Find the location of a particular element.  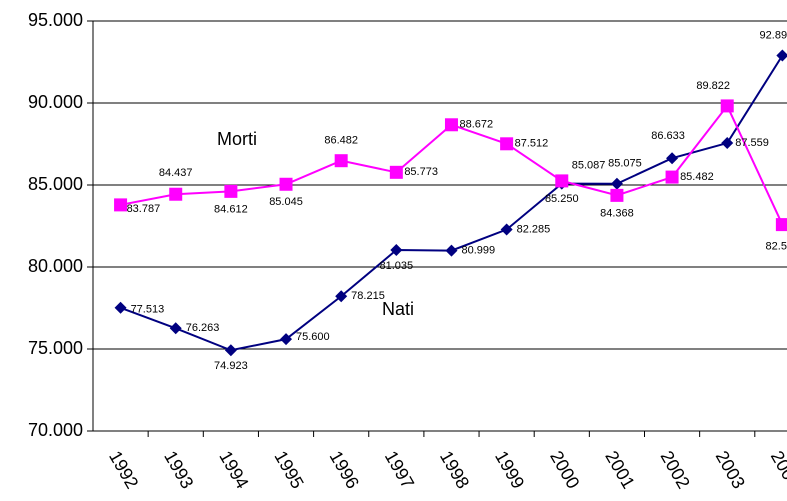

value-label: 84.612 is located at coordinates (231, 209).